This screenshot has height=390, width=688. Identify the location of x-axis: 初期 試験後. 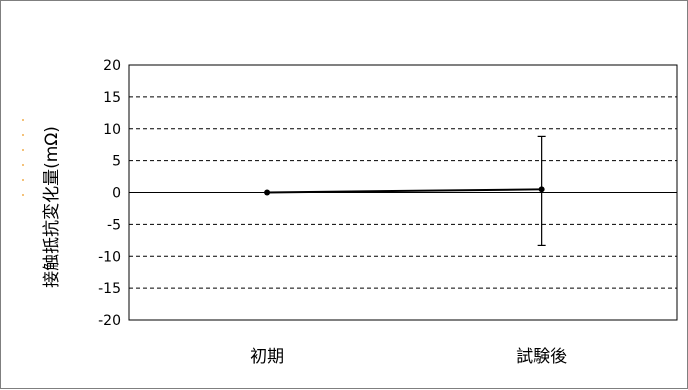
(408, 357).